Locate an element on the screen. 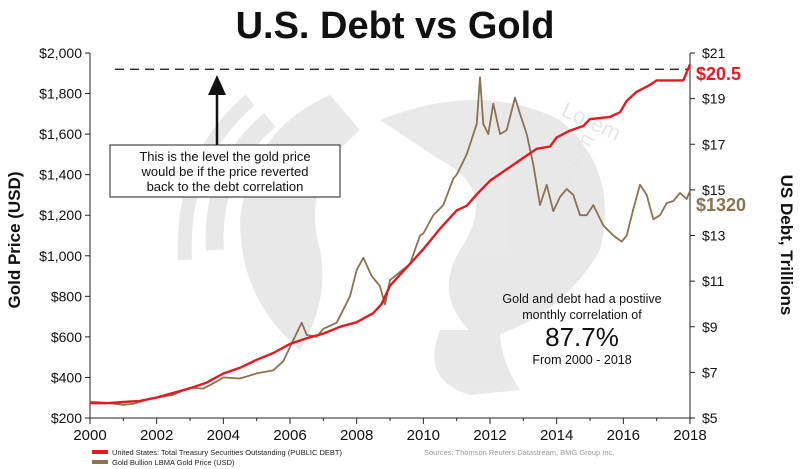  x-tick-label: 2018 is located at coordinates (689, 435).